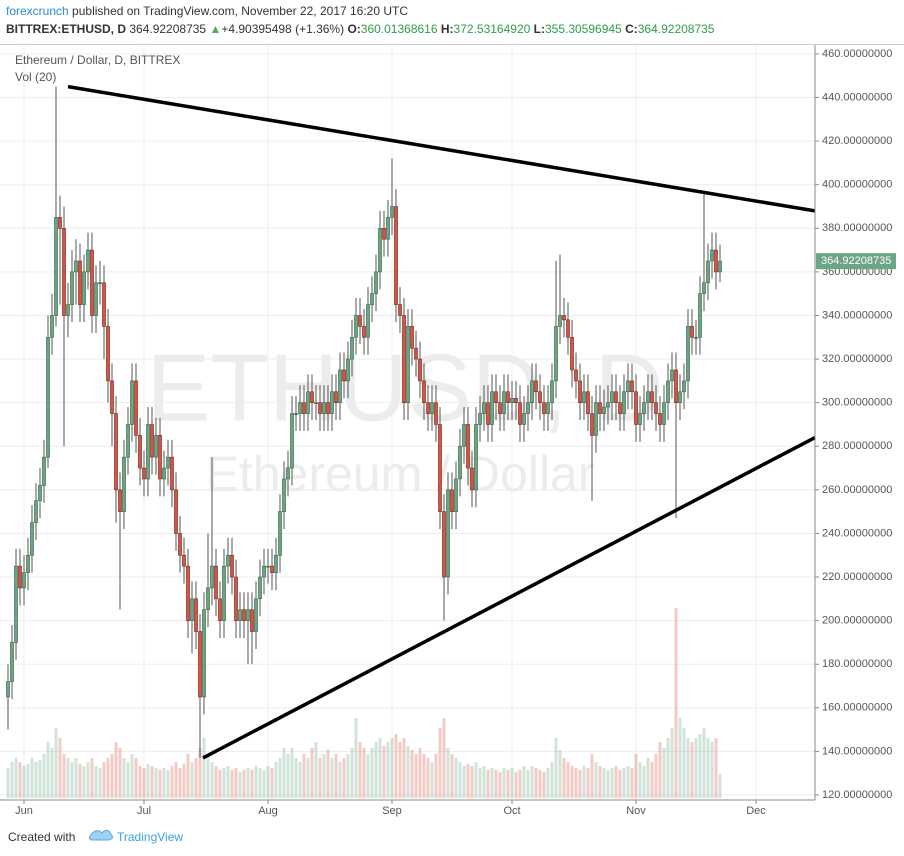 The image size is (904, 856). Describe the element at coordinates (37, 11) in the screenshot. I see `publisher: forexcrunch` at that location.